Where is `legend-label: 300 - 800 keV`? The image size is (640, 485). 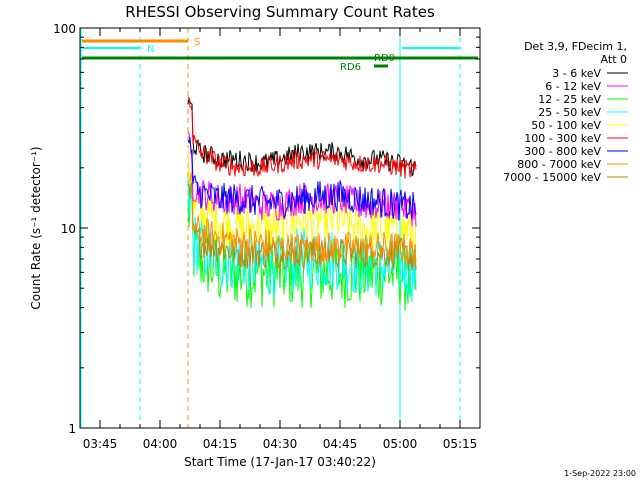 legend-label: 300 - 800 keV is located at coordinates (562, 151).